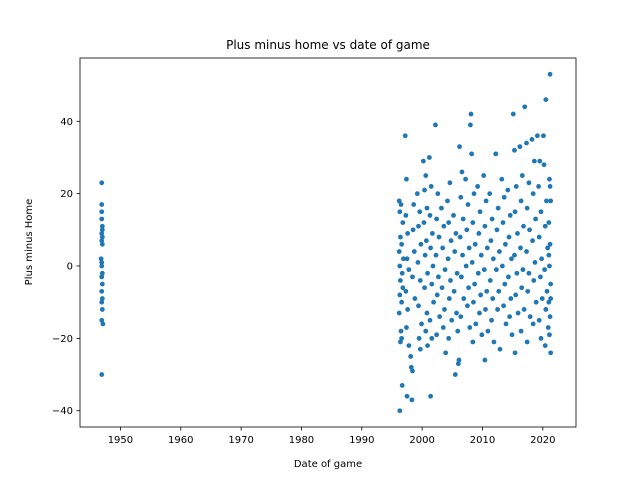 This screenshot has width=640, height=480. I want to click on y-tick-label: 0, so click(70, 267).